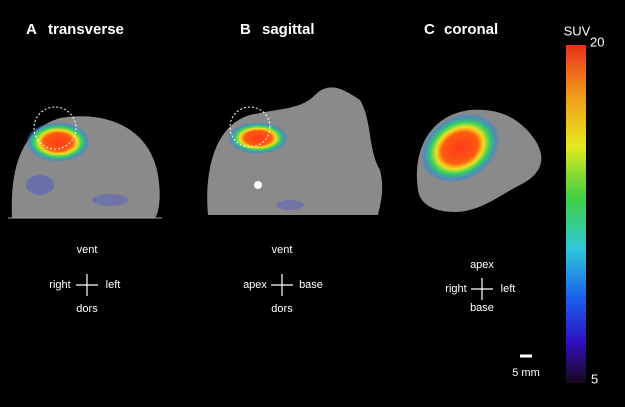 This screenshot has height=407, width=625. Describe the element at coordinates (311, 285) in the screenshot. I see `orientation-right: base` at that location.